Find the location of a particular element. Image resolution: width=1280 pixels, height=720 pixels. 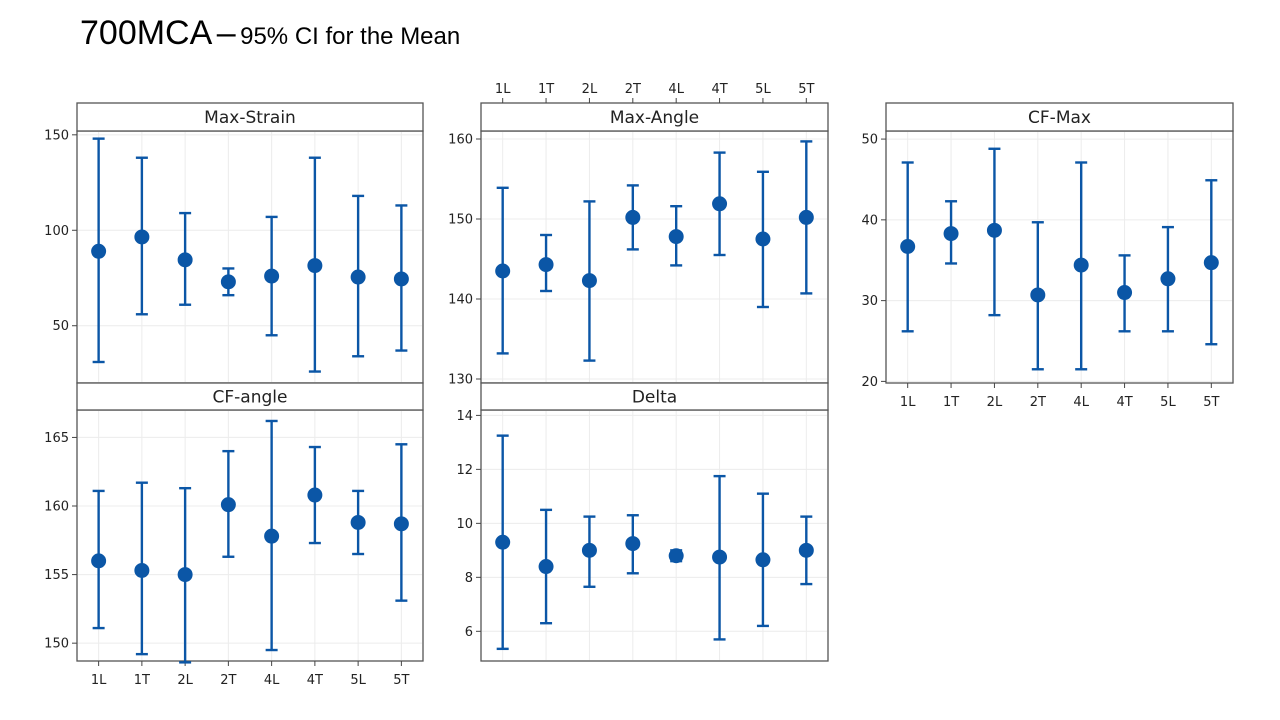

y-tick-label: 20 is located at coordinates (869, 382).